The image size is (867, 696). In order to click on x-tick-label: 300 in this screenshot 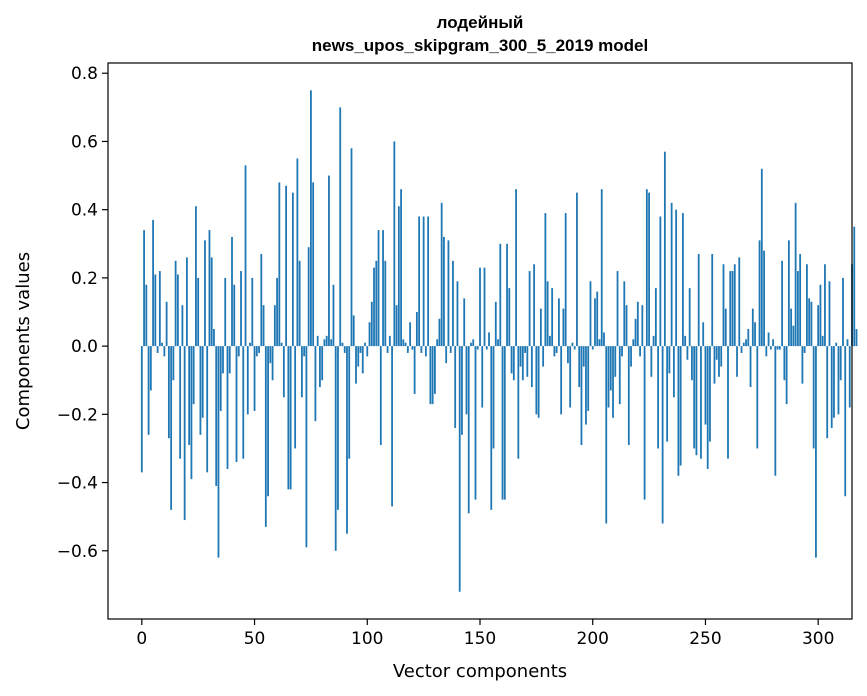, I will do `click(818, 639)`.